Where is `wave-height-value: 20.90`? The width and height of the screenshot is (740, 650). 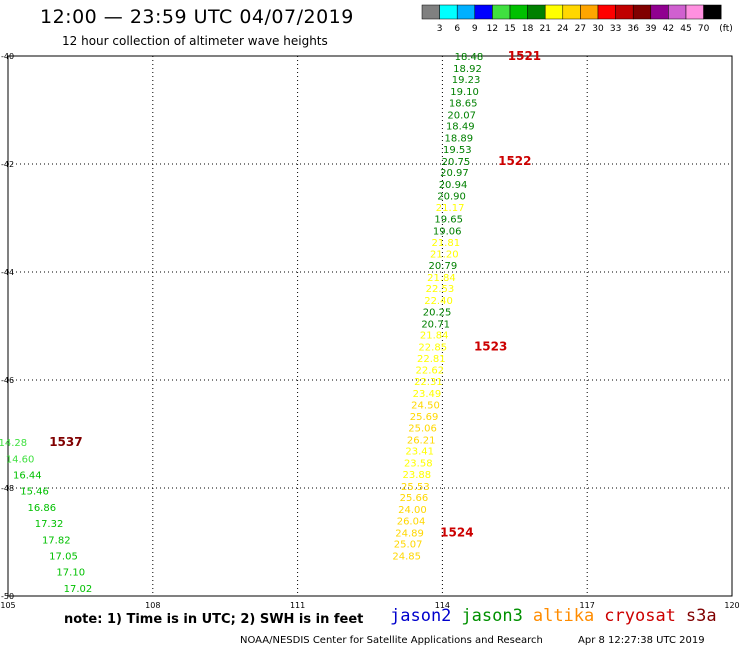 wave-height-value: 20.90 is located at coordinates (451, 196).